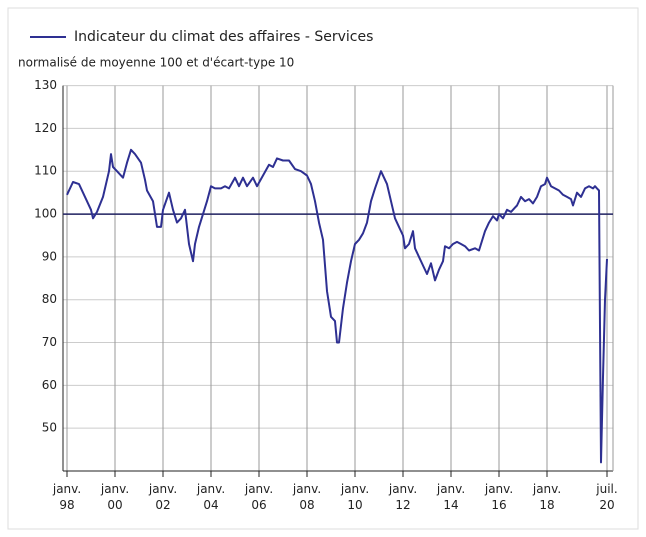 The width and height of the screenshot is (646, 537). I want to click on y-tick-label: 100, so click(45, 214).